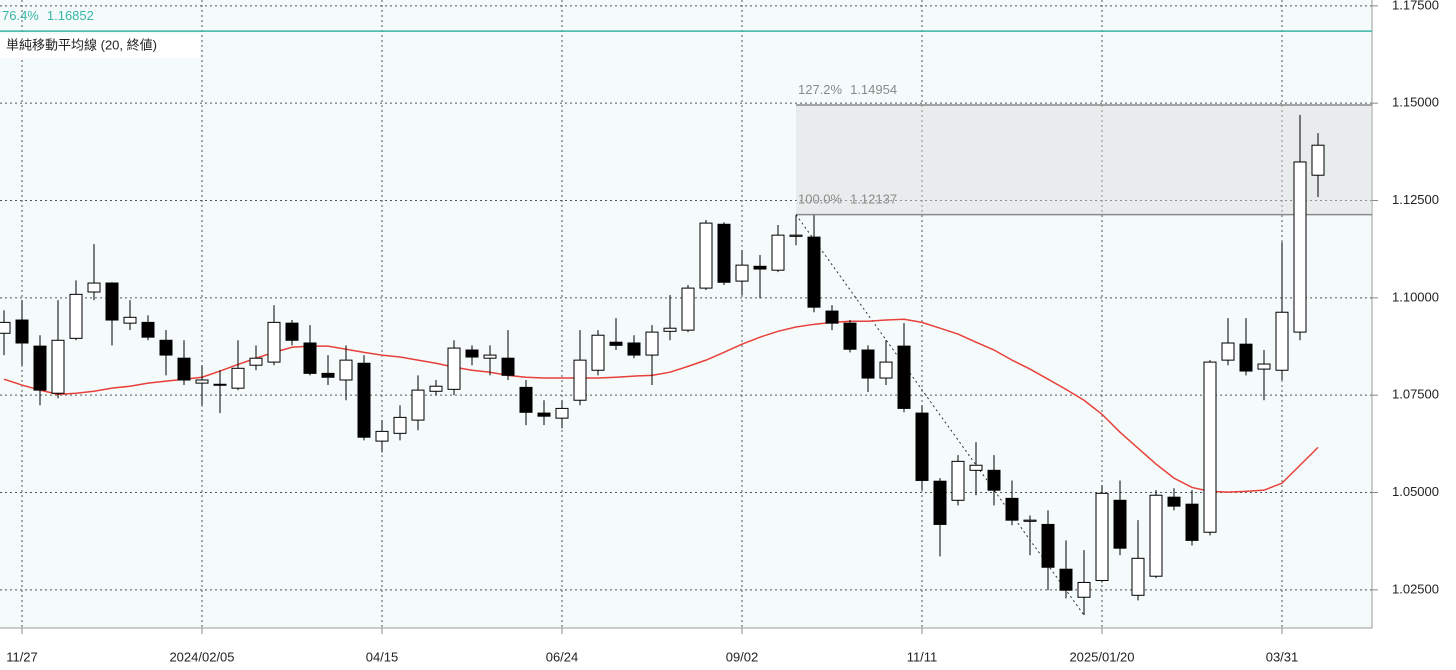 This screenshot has width=1456, height=670. I want to click on x-tick-label: 03/31, so click(1282, 656).